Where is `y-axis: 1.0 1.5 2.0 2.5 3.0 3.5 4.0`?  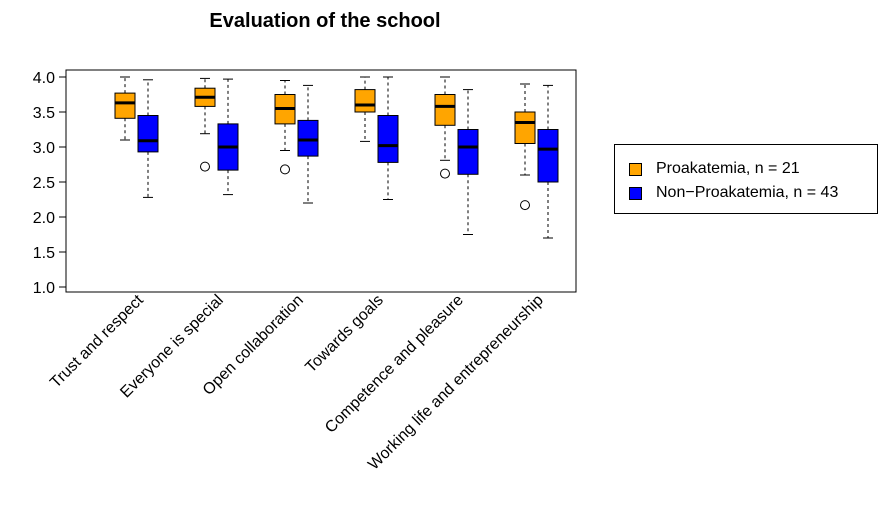
y-axis: 1.0 1.5 2.0 2.5 3.0 3.5 4.0 is located at coordinates (50, 183).